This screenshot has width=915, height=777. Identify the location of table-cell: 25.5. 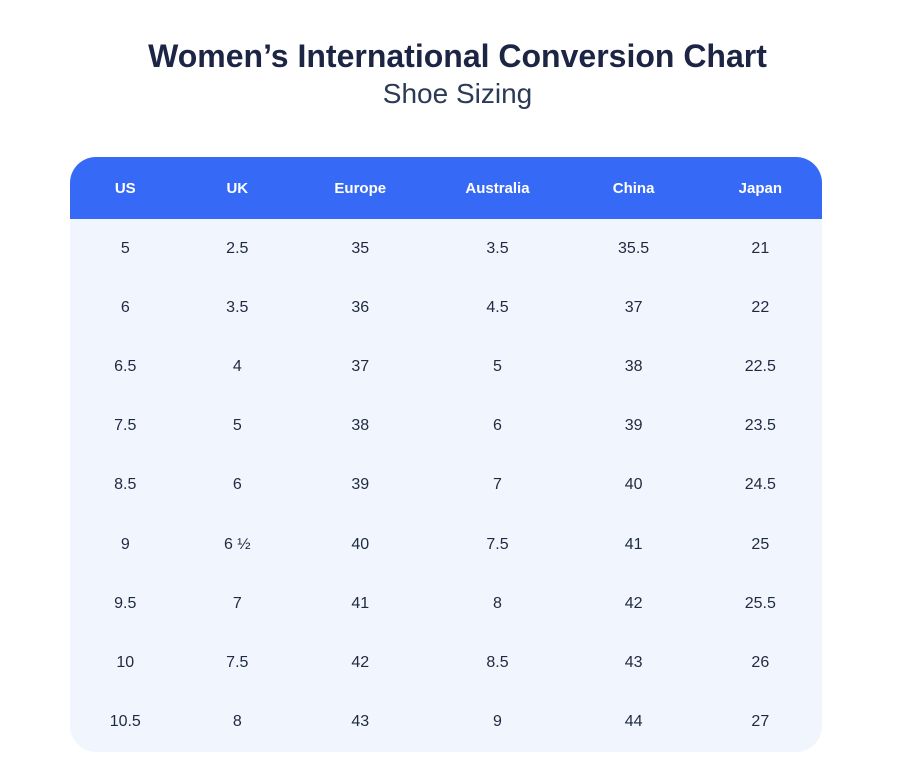
(760, 603).